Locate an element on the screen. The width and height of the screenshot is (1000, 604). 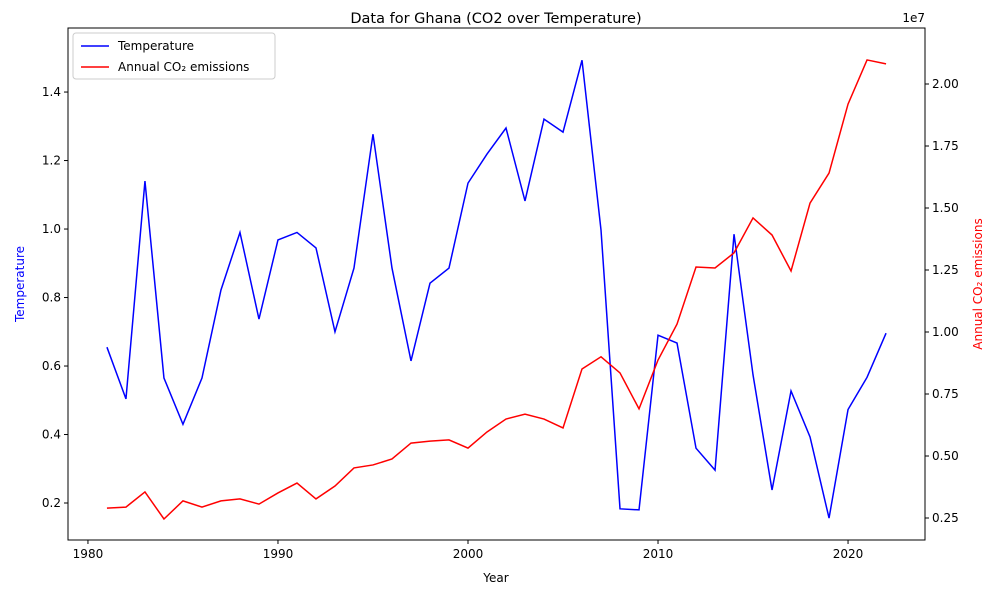
x-tick-label: 2020 is located at coordinates (848, 554).